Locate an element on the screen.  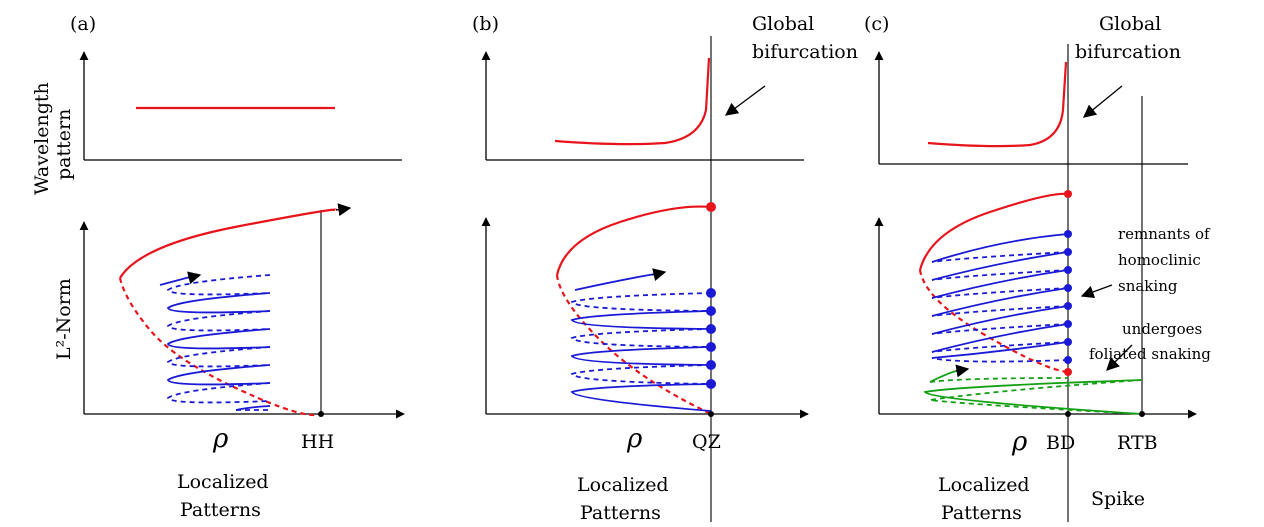
panel-b-region-line2: Patterns is located at coordinates (620, 513).